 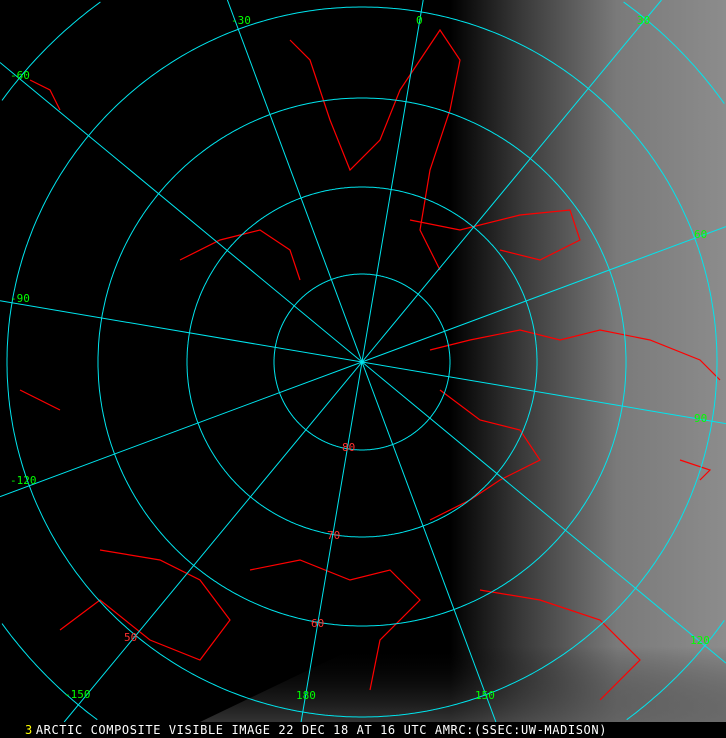 I want to click on longitude-label: 90, so click(x=700, y=418).